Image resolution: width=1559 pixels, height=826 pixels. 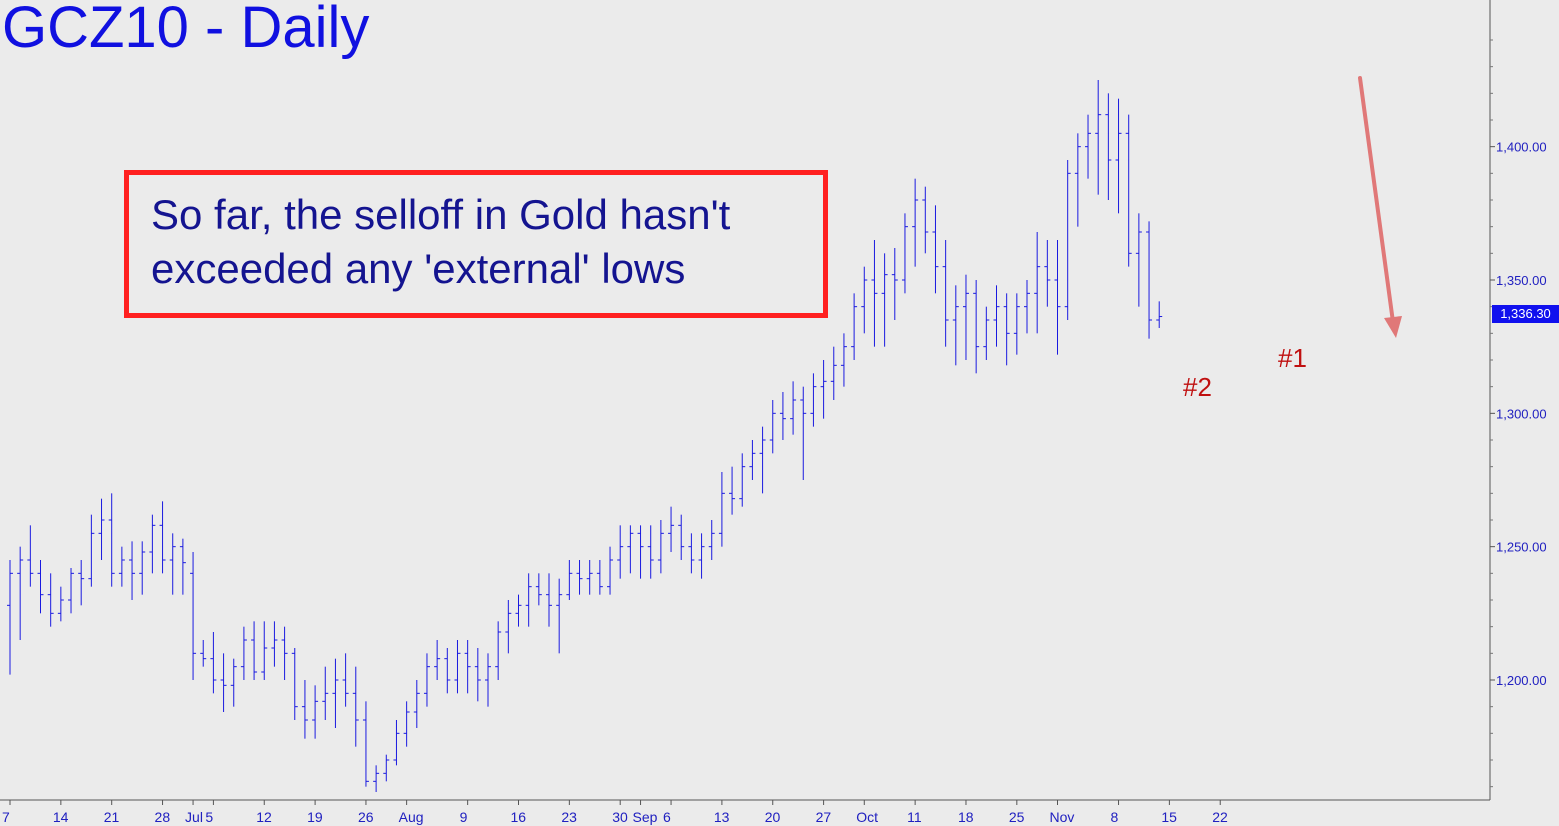 What do you see at coordinates (1115, 817) in the screenshot?
I see `x-tick-label: 8` at bounding box center [1115, 817].